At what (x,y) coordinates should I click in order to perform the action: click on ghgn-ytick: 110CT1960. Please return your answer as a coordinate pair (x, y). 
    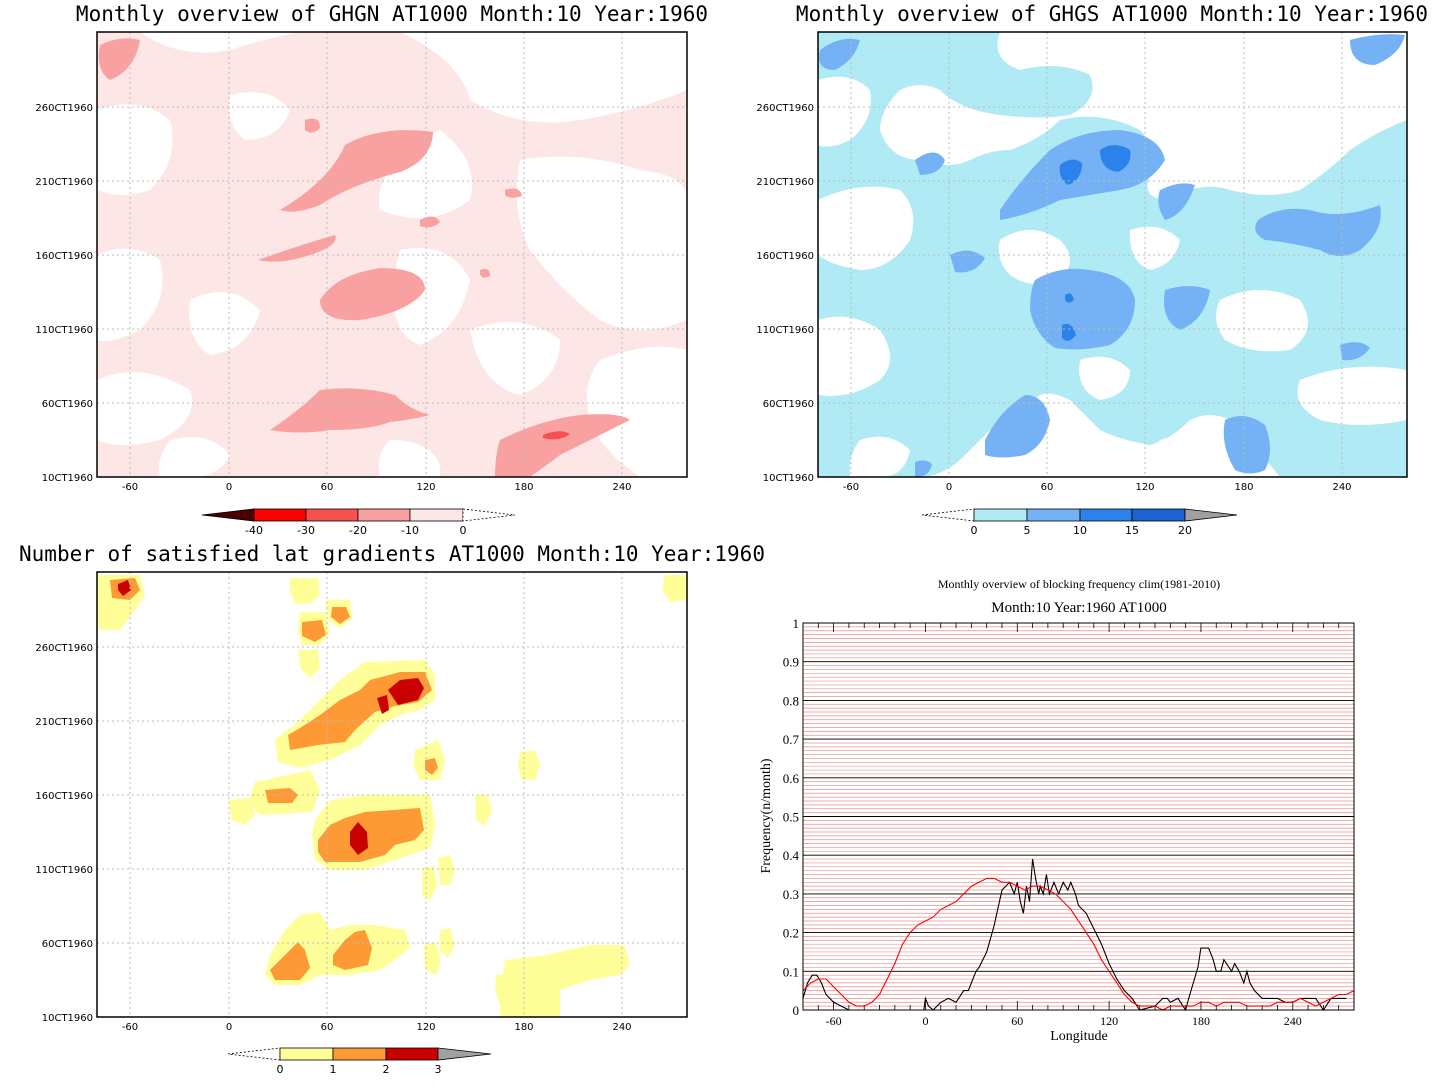
    Looking at the image, I should click on (64, 330).